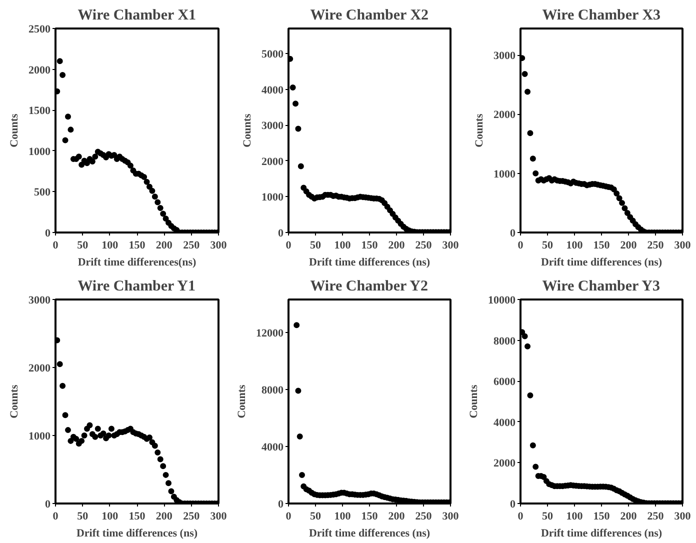  Describe the element at coordinates (137, 286) in the screenshot. I see `chart-title: Wire Chamber Y1` at that location.